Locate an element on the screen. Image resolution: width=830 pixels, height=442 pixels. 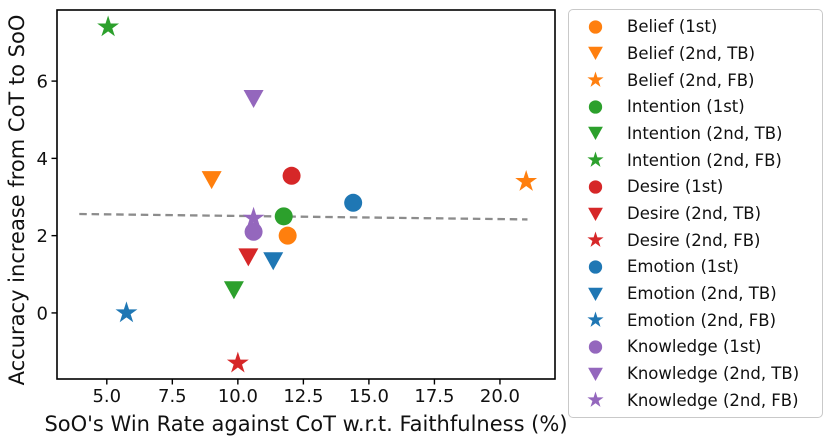
legend-item-label: Emotion (2nd, TB) is located at coordinates (702, 294).